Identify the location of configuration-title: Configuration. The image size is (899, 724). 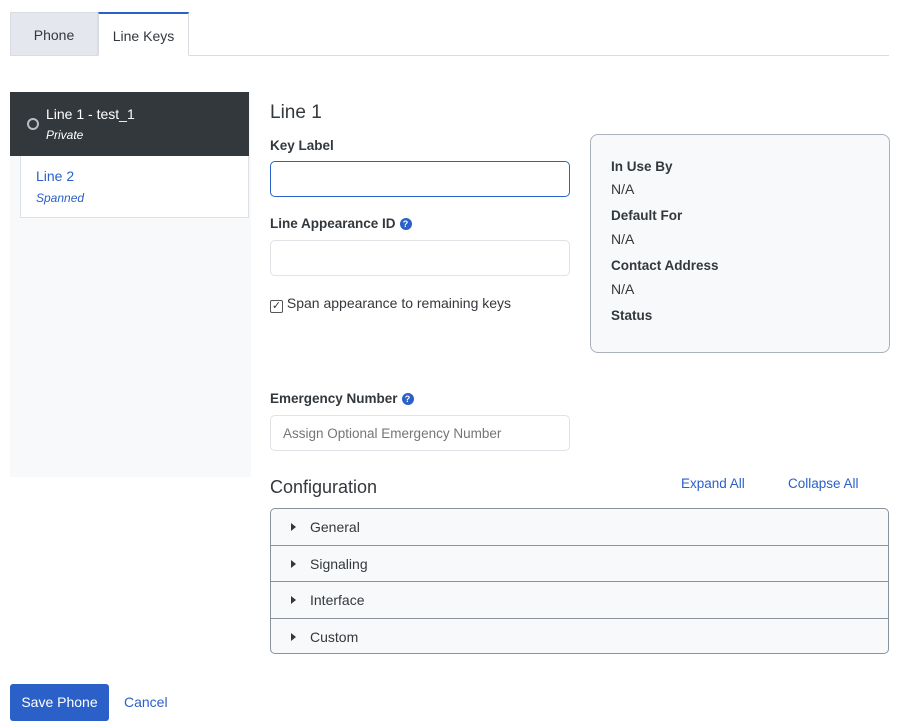
(324, 487).